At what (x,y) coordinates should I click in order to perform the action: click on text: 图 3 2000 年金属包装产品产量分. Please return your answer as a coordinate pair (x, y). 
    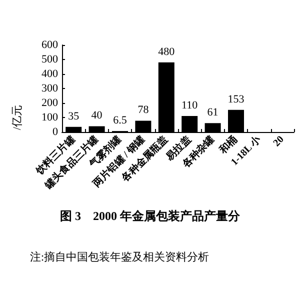
    Looking at the image, I should click on (150, 216).